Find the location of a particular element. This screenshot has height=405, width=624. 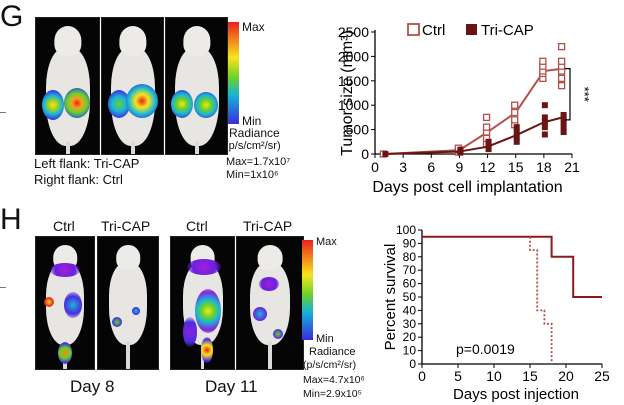

mouse-photo-h1 is located at coordinates (65, 303).